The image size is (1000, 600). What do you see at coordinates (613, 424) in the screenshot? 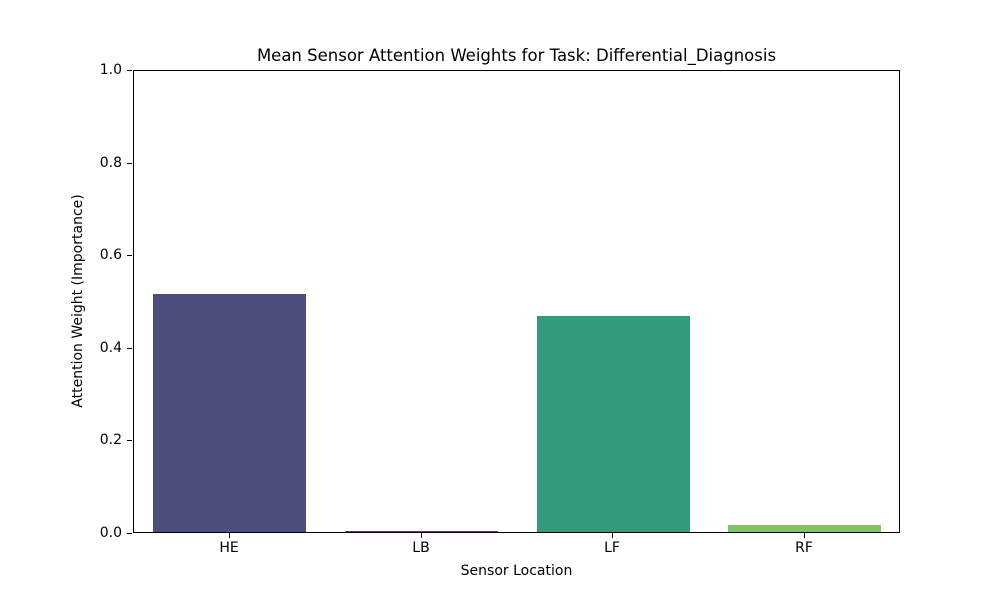
I see `bar-LF` at bounding box center [613, 424].